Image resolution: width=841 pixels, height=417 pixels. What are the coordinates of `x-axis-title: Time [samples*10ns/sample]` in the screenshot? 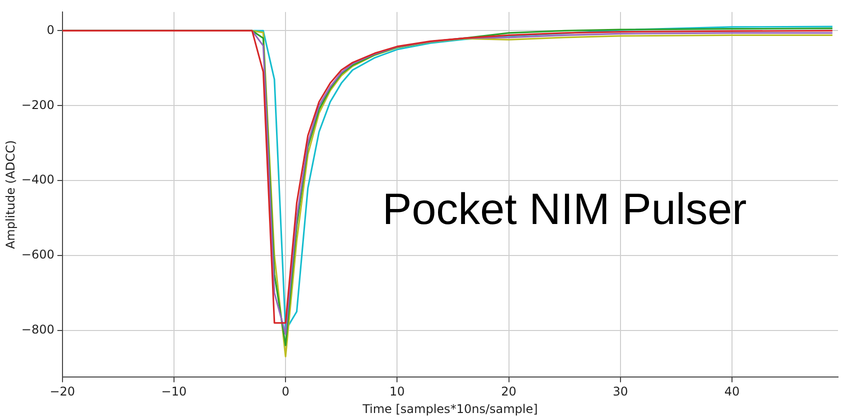 It's located at (450, 409).